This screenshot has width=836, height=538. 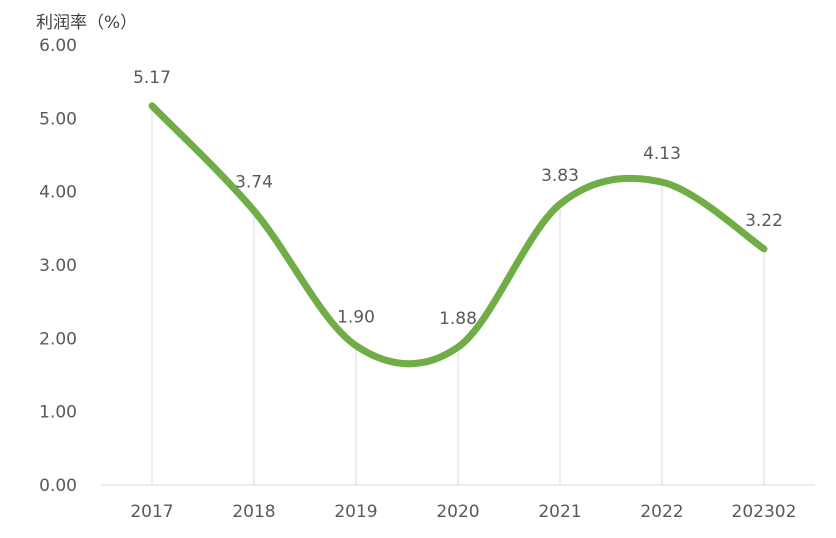 I want to click on data-label-2020: 1.88, so click(x=458, y=319).